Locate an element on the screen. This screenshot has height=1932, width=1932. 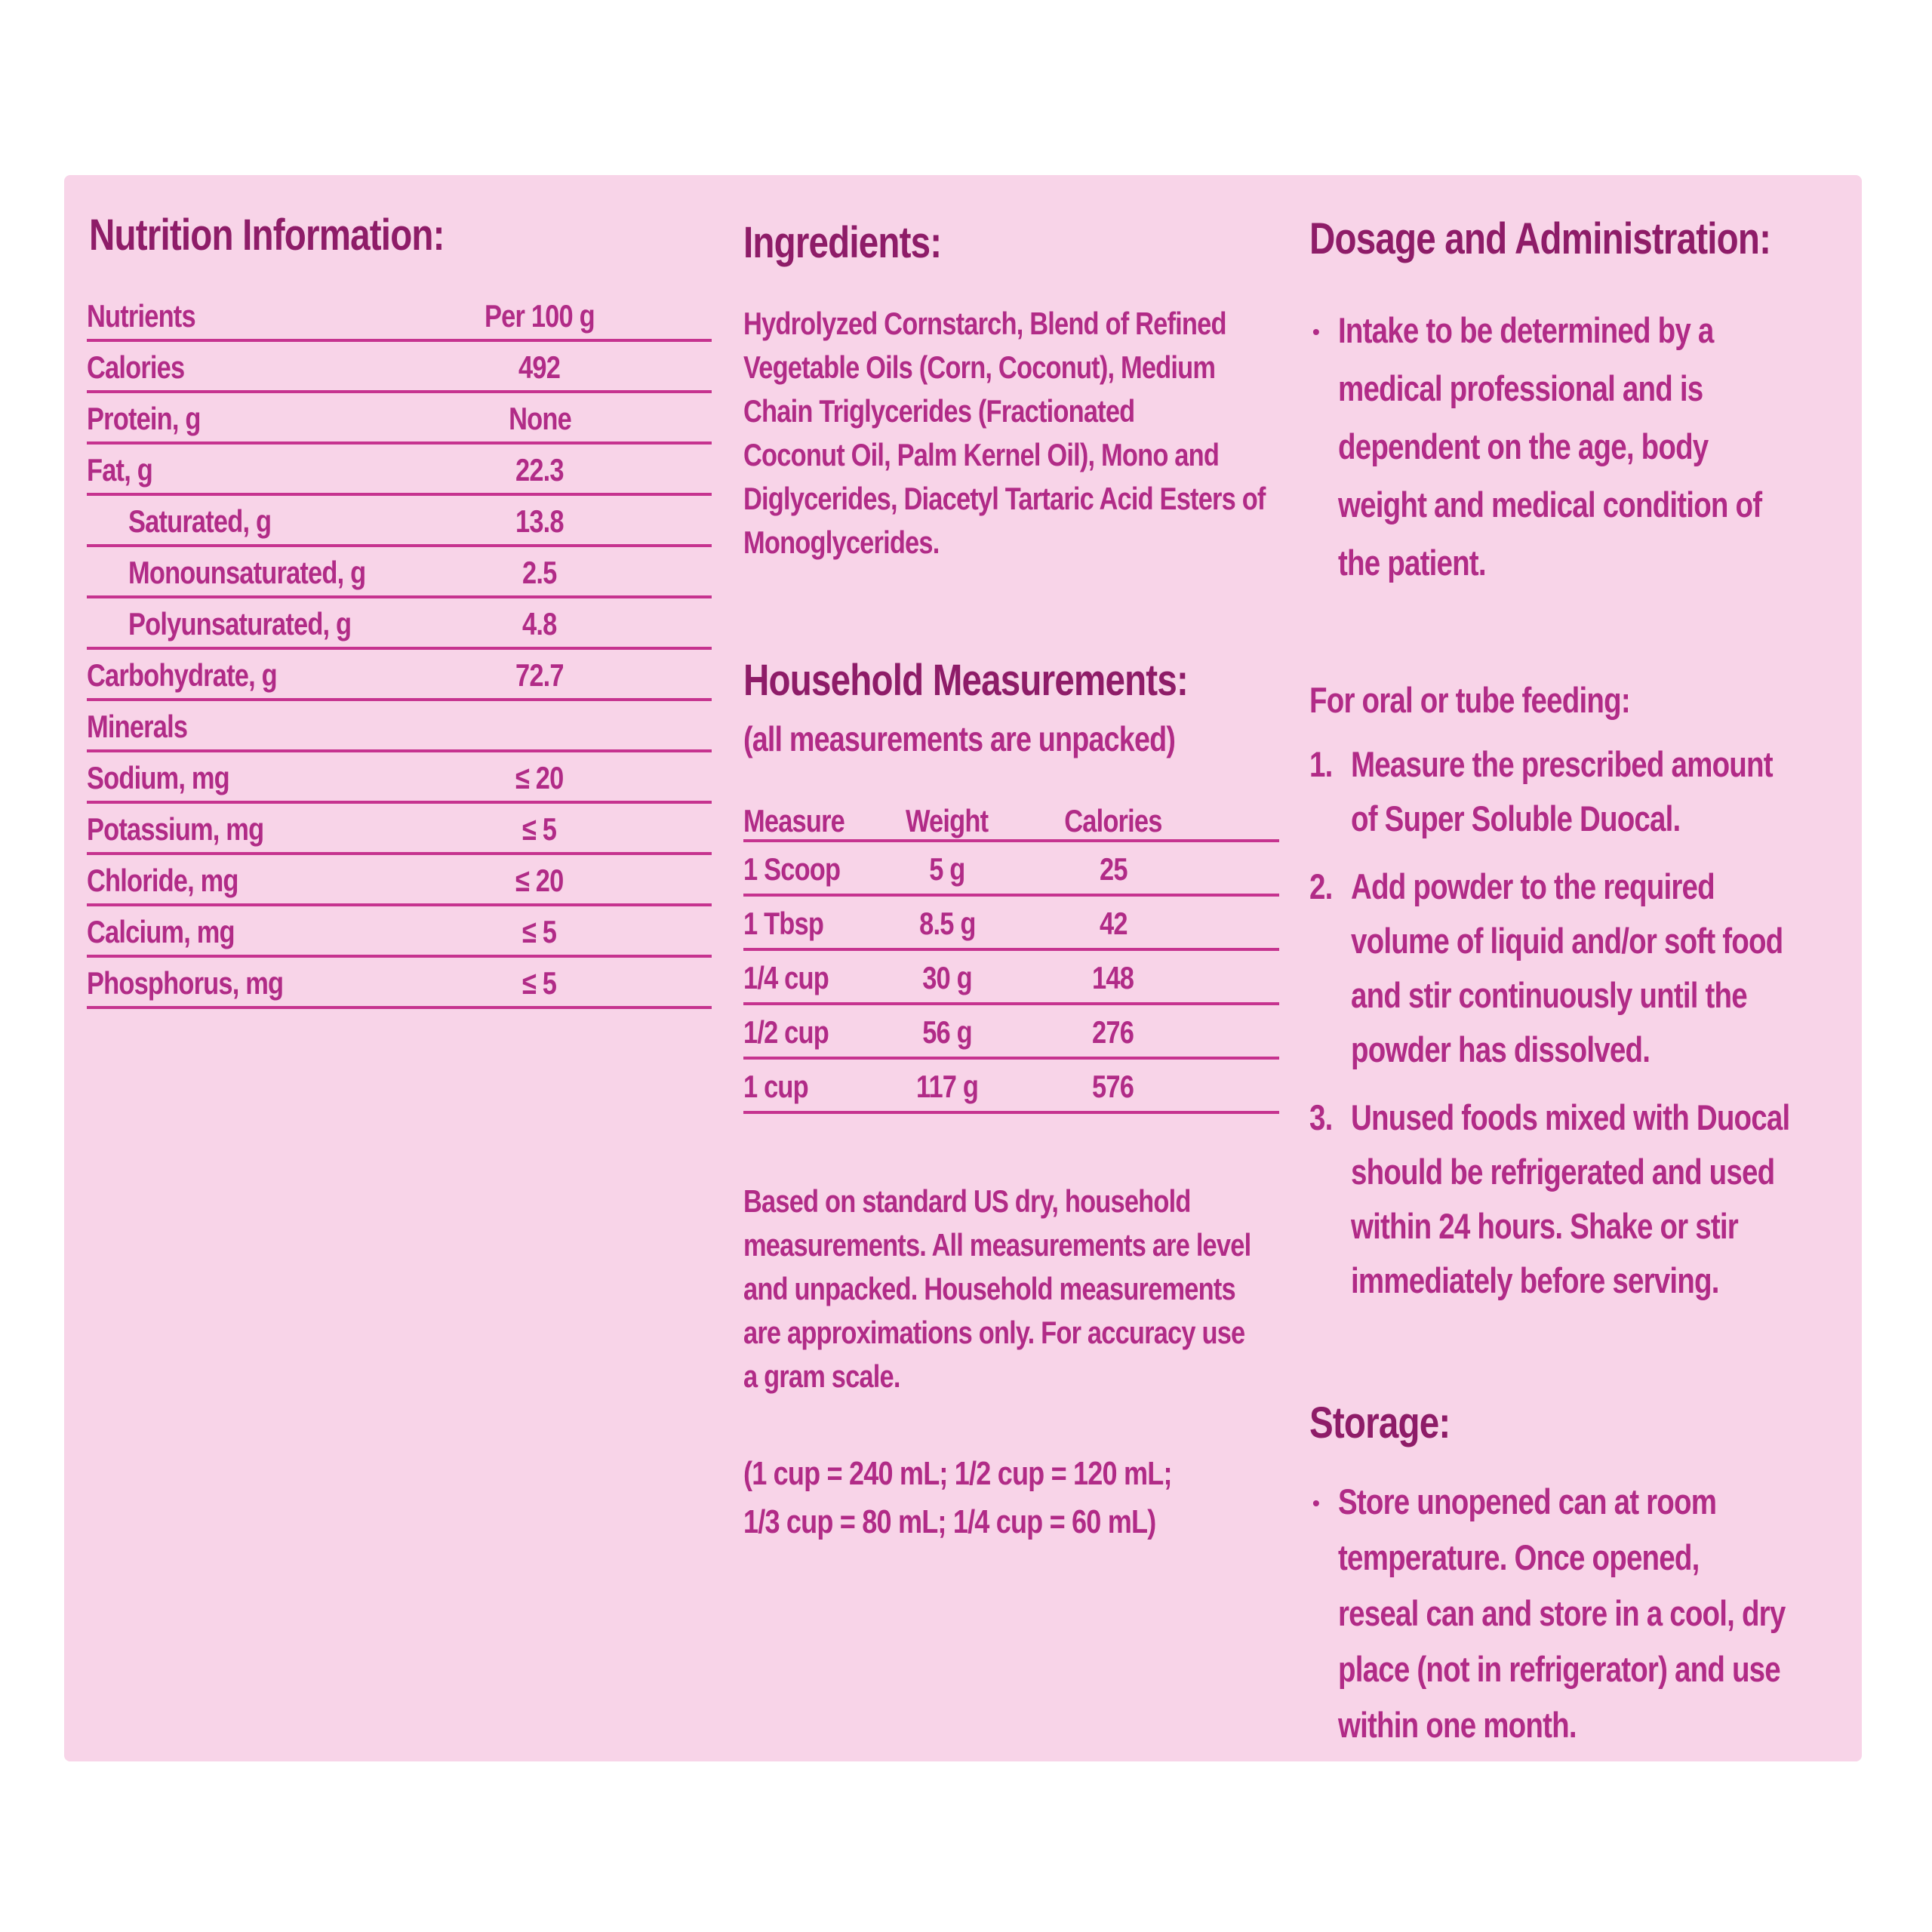
table-row: Calories 492 is located at coordinates (399, 367).